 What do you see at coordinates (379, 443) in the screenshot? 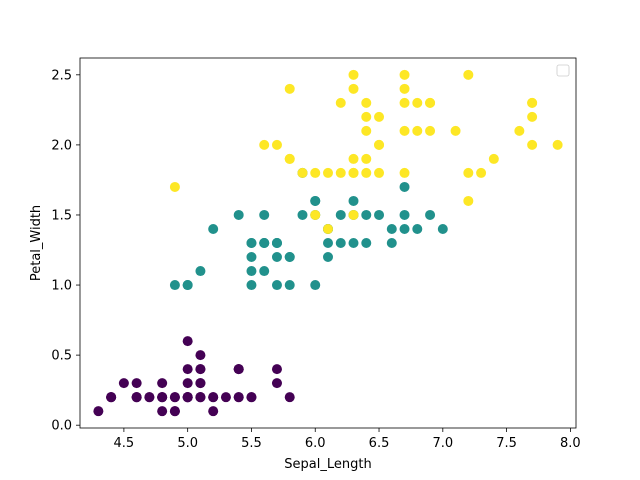
I see `x-tick-label-4: 6.5` at bounding box center [379, 443].